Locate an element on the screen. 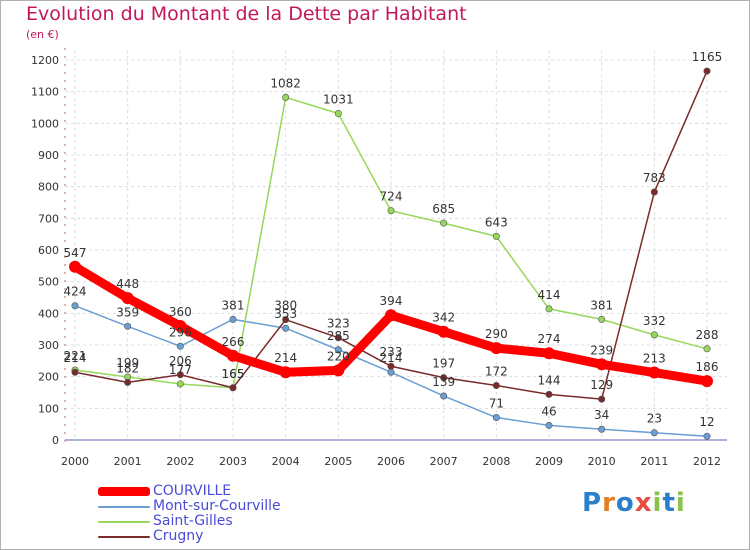 This screenshot has height=550, width=750. data-label-saint-gilles: 414 is located at coordinates (549, 295).